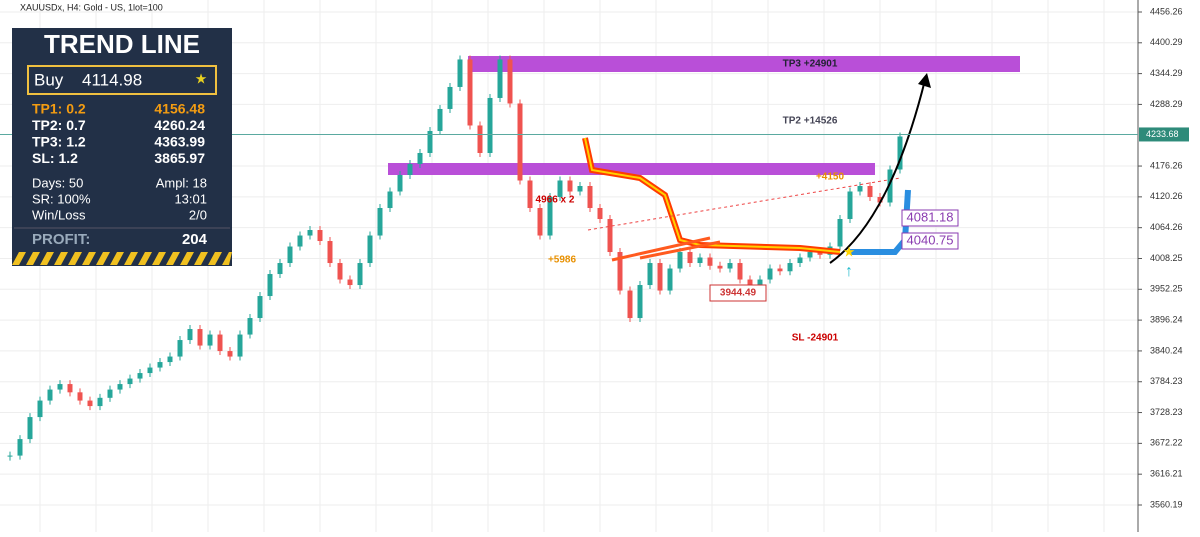  I want to click on stat-value: 2/0, so click(198, 214).